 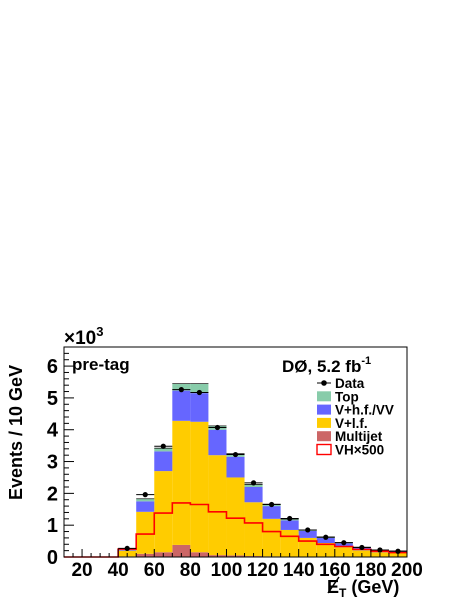 I want to click on y-tick-label: 6, so click(x=52, y=367).